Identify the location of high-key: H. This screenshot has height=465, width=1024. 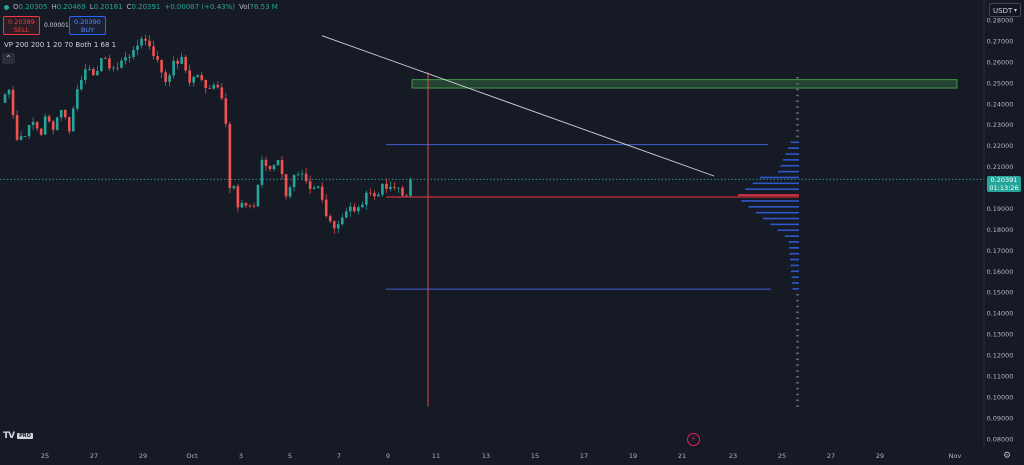
(54, 7).